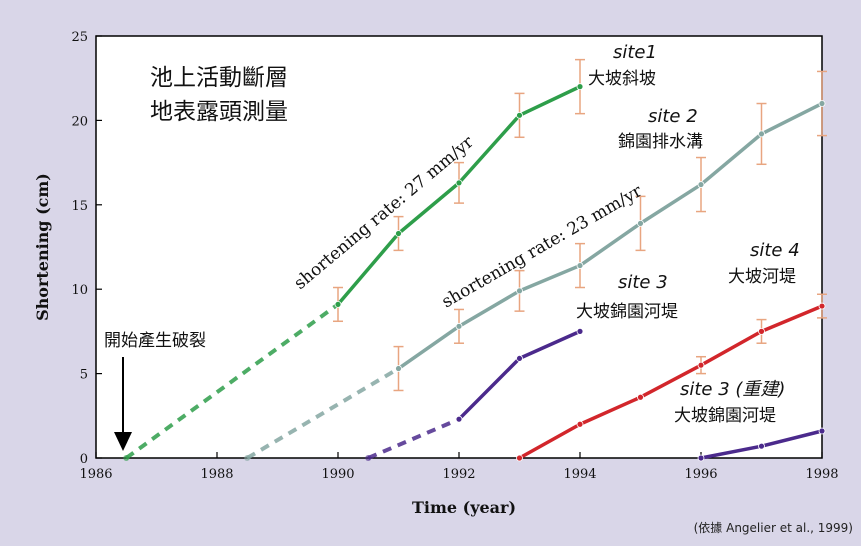 This screenshot has height=546, width=861. What do you see at coordinates (762, 277) in the screenshot?
I see `site4-place: 大坡河堤` at bounding box center [762, 277].